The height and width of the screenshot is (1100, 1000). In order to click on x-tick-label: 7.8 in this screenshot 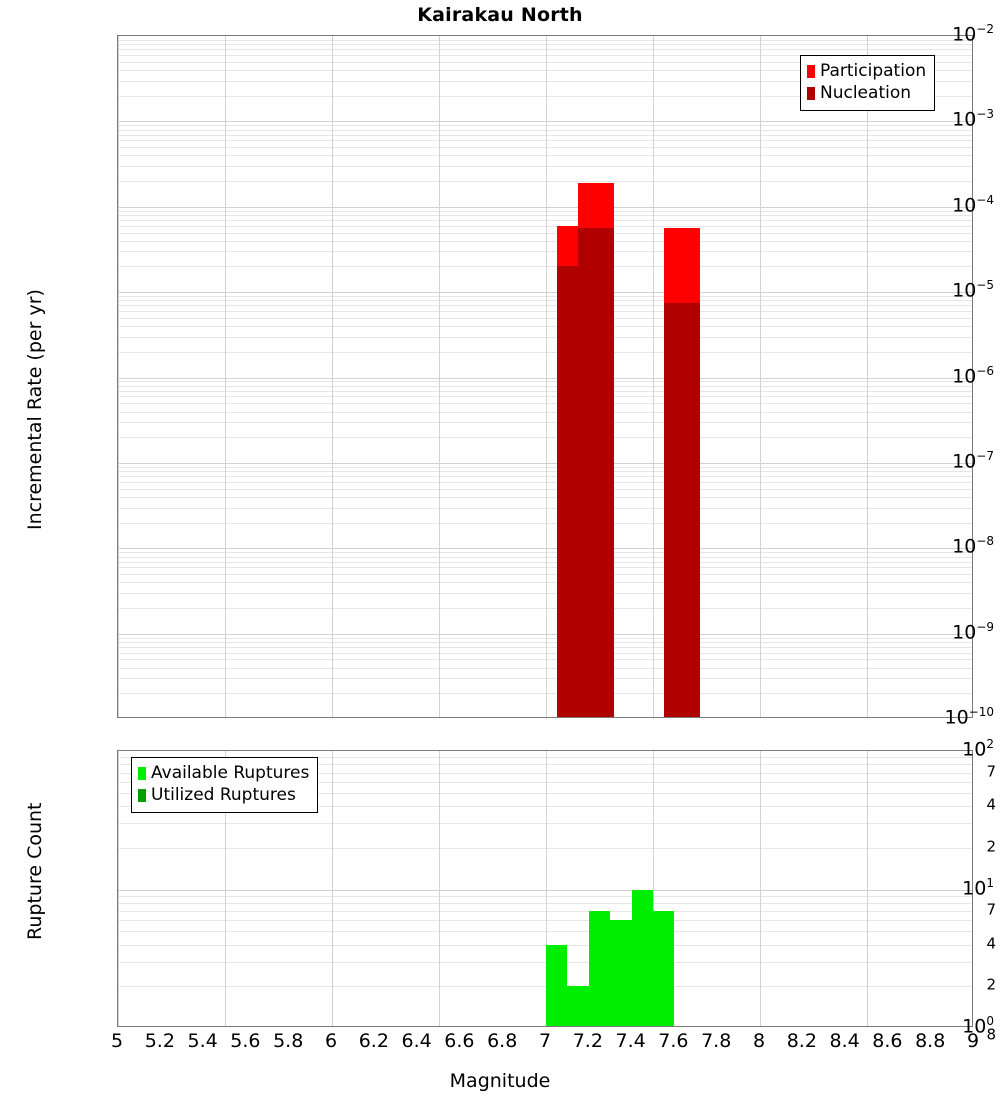, I will do `click(716, 1041)`.